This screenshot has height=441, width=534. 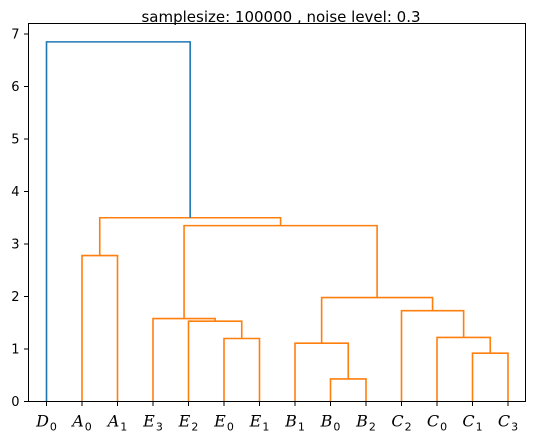 What do you see at coordinates (42, 421) in the screenshot?
I see `leaf-label-letter: D` at bounding box center [42, 421].